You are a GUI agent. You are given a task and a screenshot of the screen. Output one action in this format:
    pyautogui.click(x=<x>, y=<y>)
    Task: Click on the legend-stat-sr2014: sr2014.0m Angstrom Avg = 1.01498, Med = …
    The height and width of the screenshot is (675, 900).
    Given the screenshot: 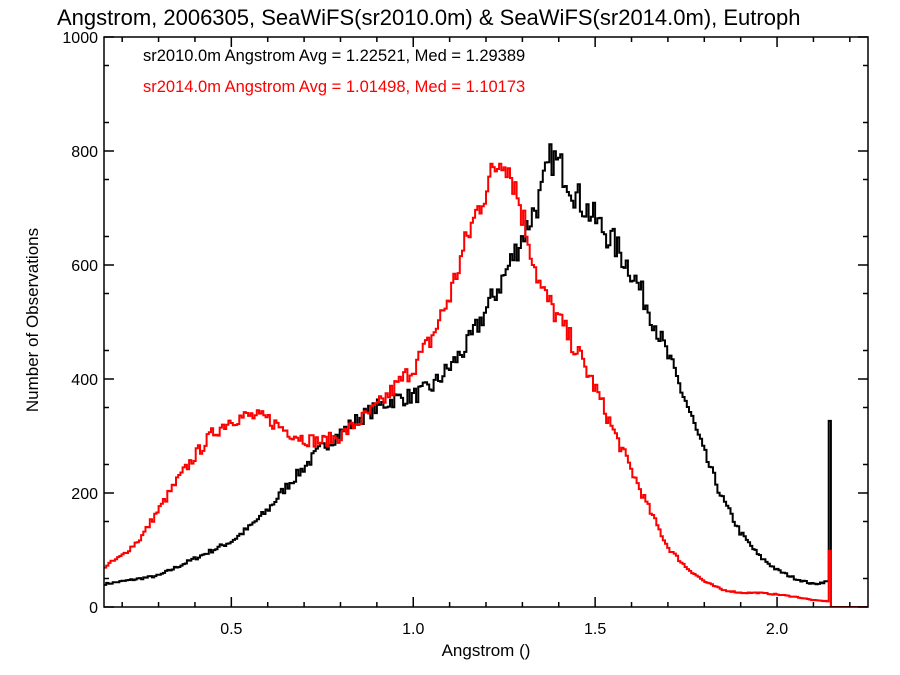 What is the action you would take?
    pyautogui.click(x=334, y=87)
    